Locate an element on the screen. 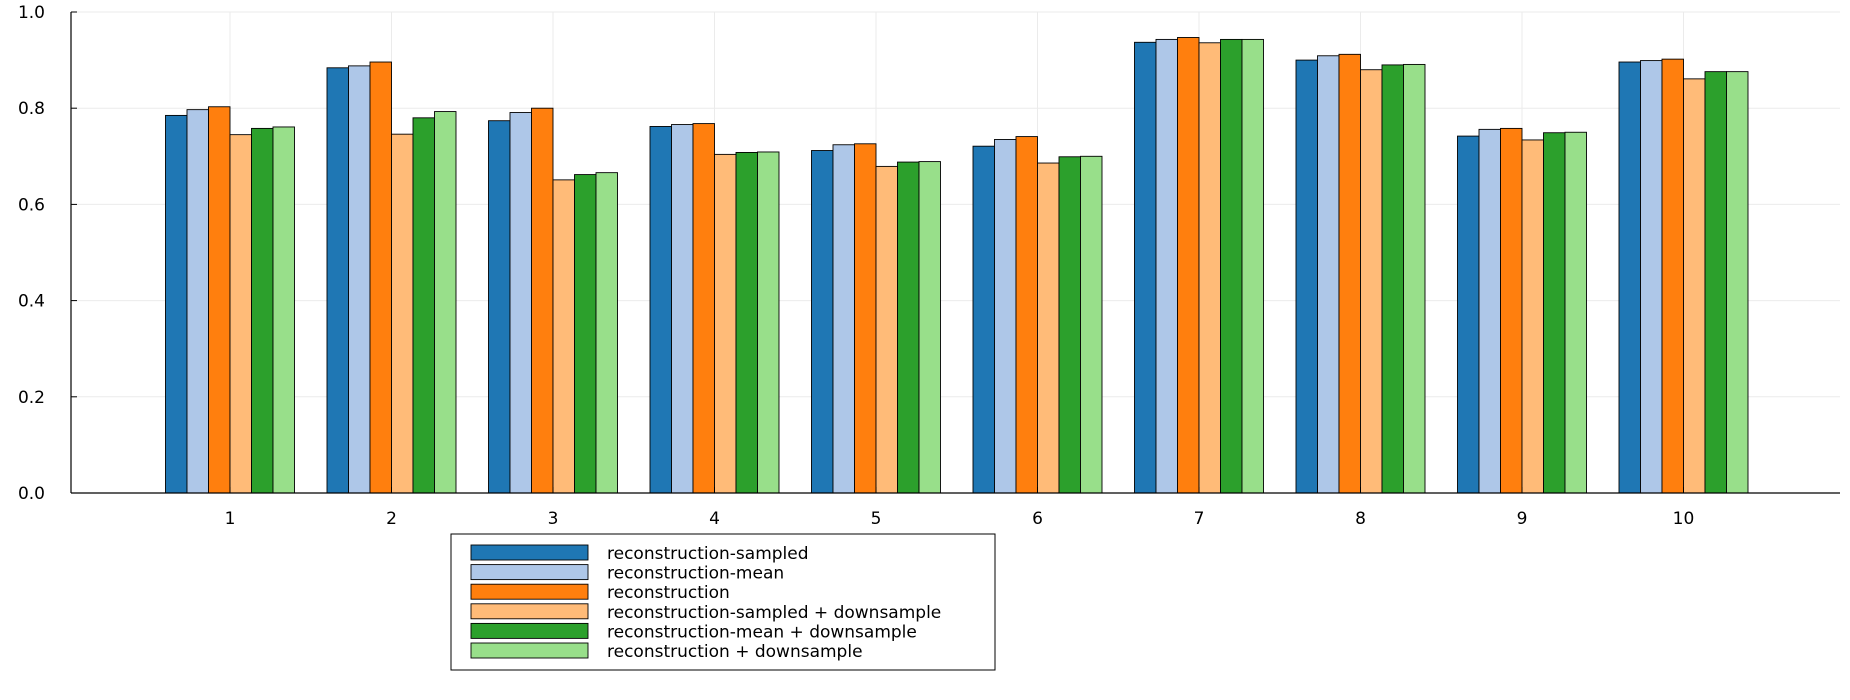  y-tick-label: 0.4 is located at coordinates (31, 302).